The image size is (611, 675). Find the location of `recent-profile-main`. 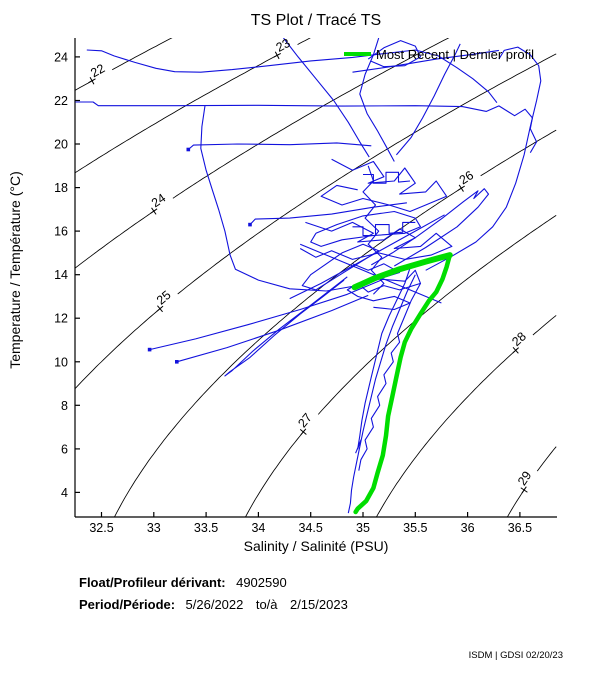

recent-profile-main is located at coordinates (403, 383).